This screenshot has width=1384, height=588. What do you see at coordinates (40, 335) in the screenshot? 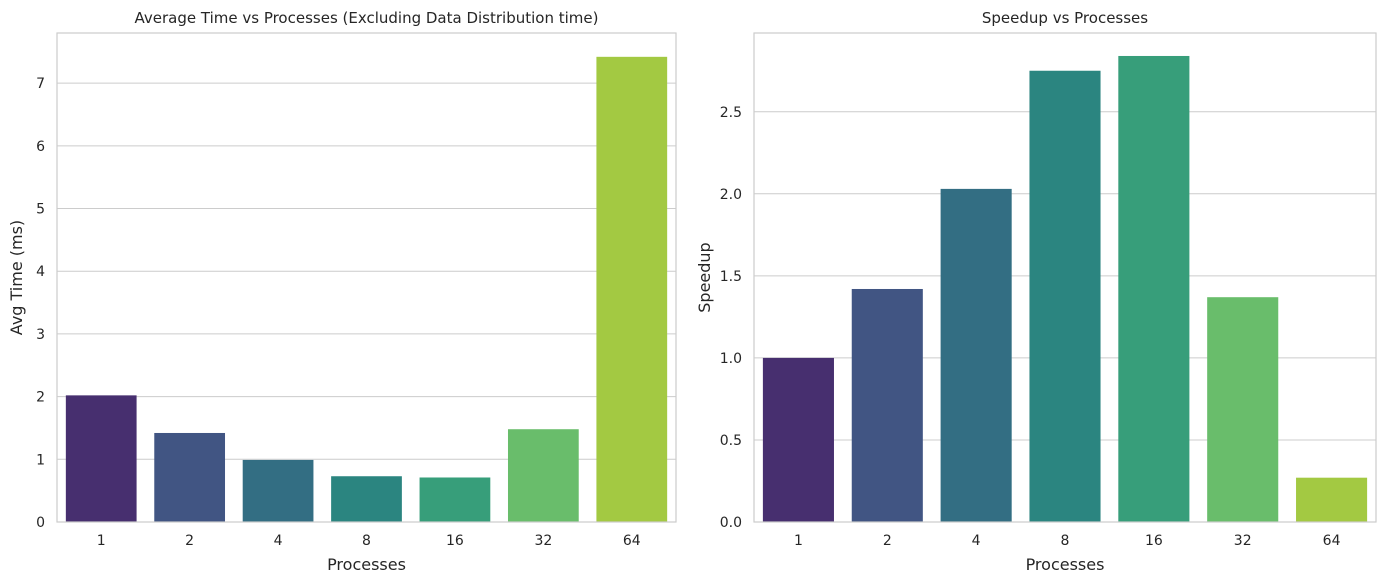
I see `y-tick-label: 3` at bounding box center [40, 335].